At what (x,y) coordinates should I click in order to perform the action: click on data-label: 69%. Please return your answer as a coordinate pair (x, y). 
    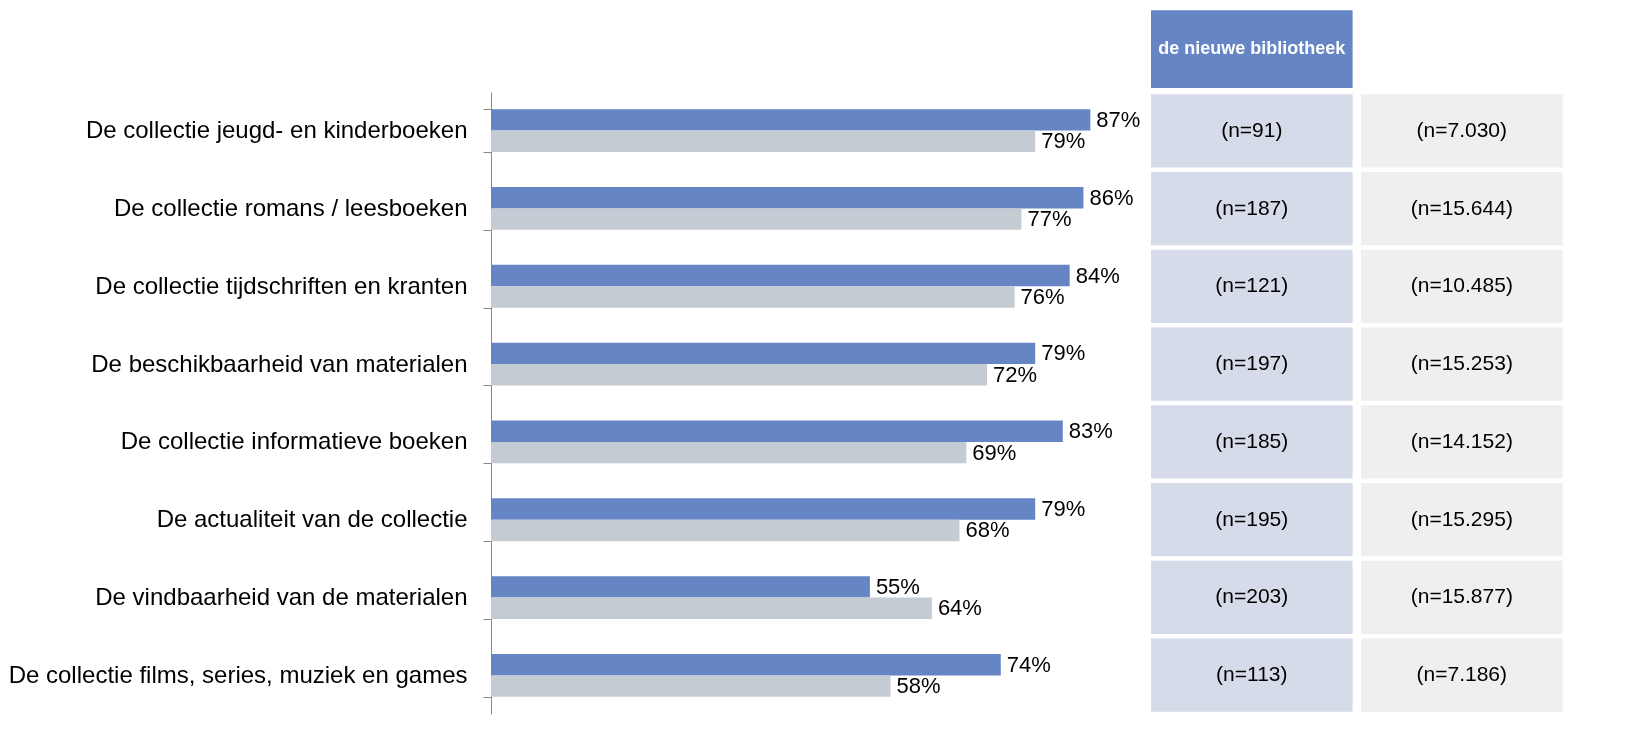
    Looking at the image, I should click on (994, 452).